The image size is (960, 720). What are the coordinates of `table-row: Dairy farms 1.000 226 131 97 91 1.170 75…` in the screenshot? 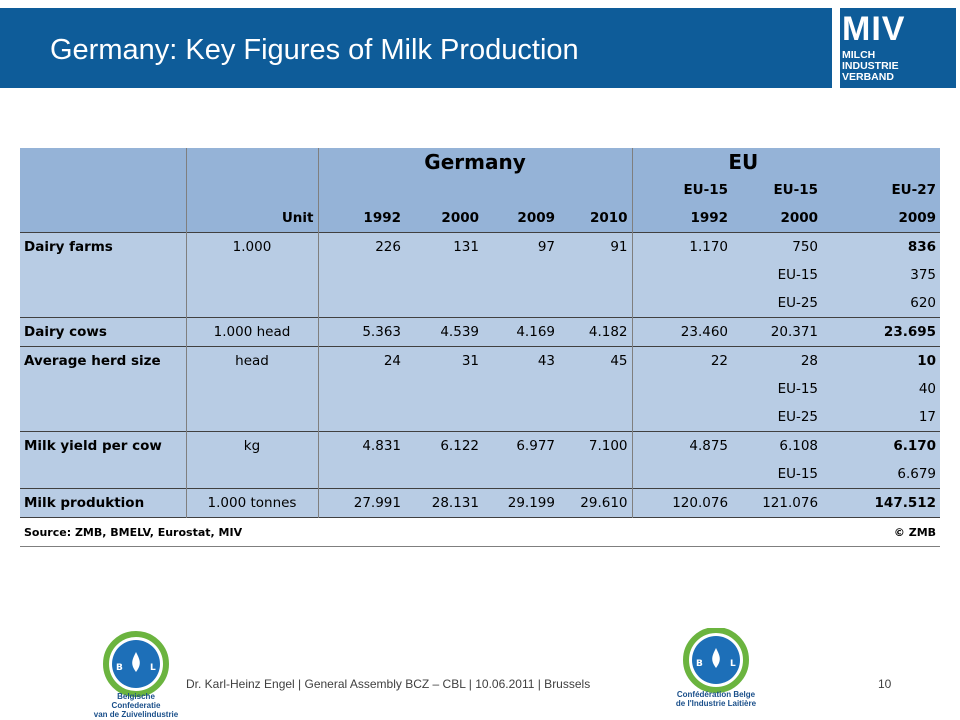 It's located at (480, 246).